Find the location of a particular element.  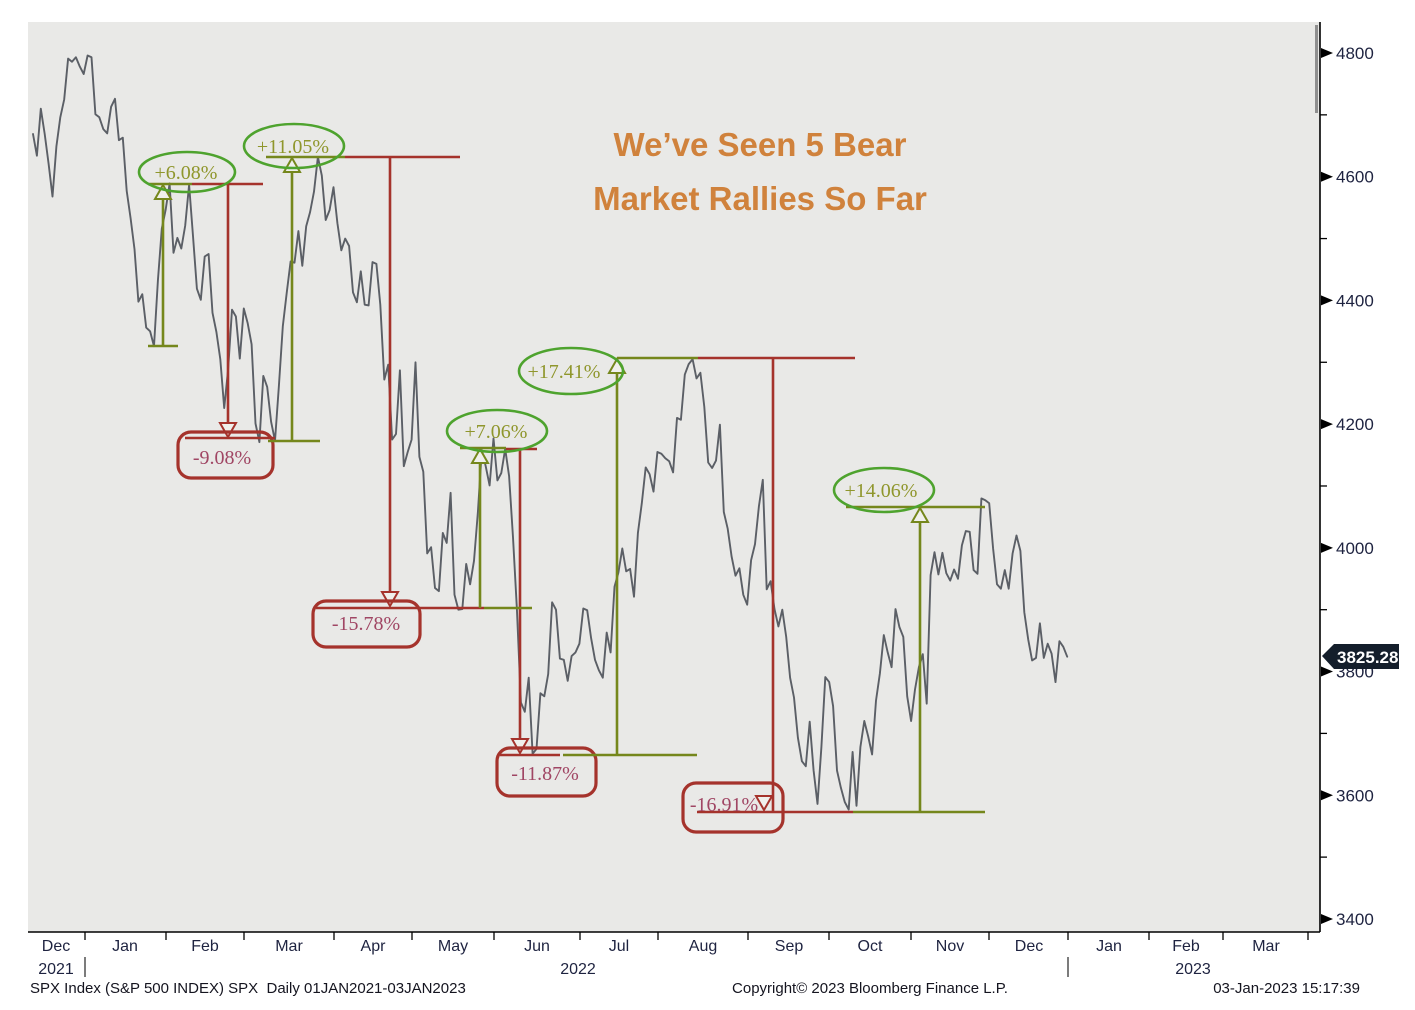

y-axis-label: 4200 is located at coordinates (1355, 424).